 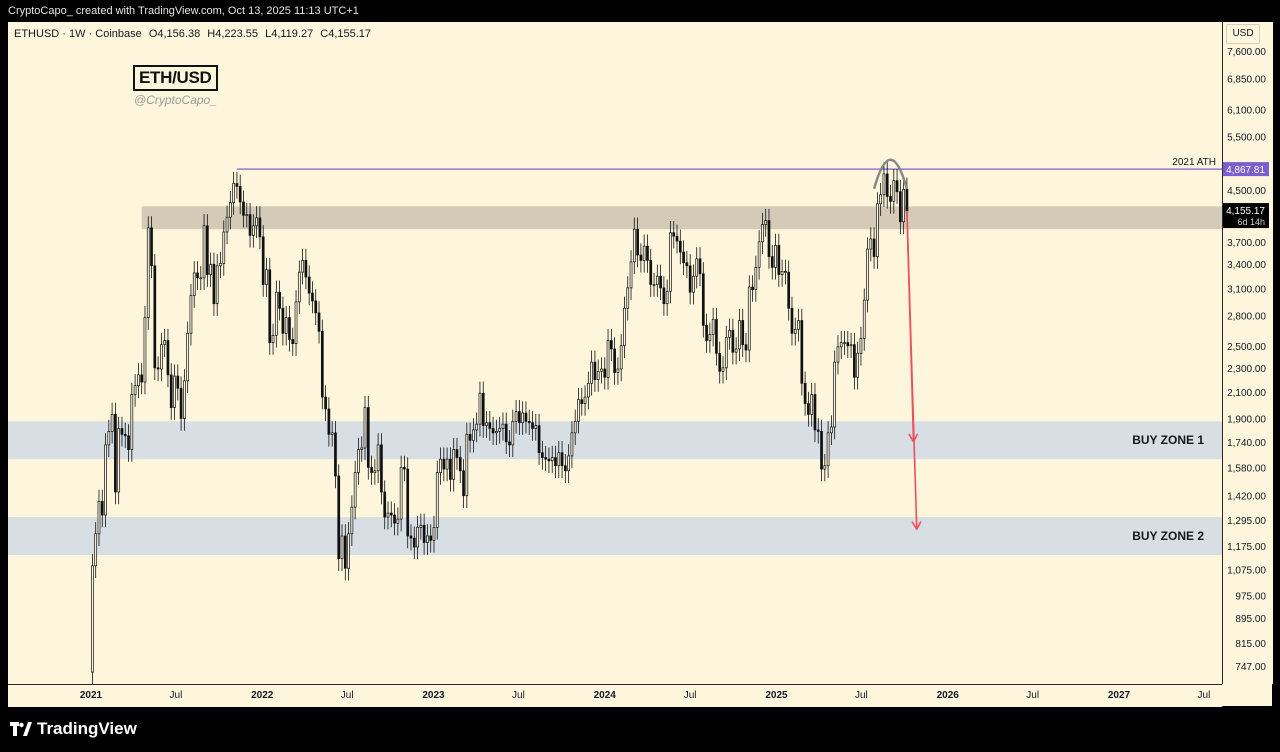 What do you see at coordinates (1247, 353) in the screenshot?
I see `price-axis` at bounding box center [1247, 353].